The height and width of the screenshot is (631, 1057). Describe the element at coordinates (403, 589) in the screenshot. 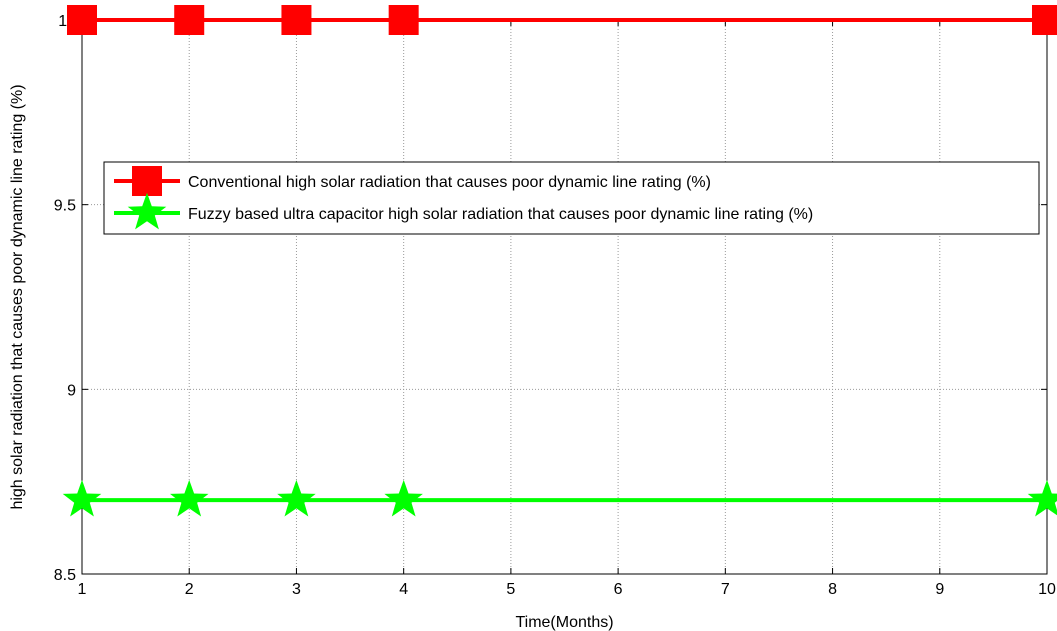

I see `x-tick-label: 4` at that location.